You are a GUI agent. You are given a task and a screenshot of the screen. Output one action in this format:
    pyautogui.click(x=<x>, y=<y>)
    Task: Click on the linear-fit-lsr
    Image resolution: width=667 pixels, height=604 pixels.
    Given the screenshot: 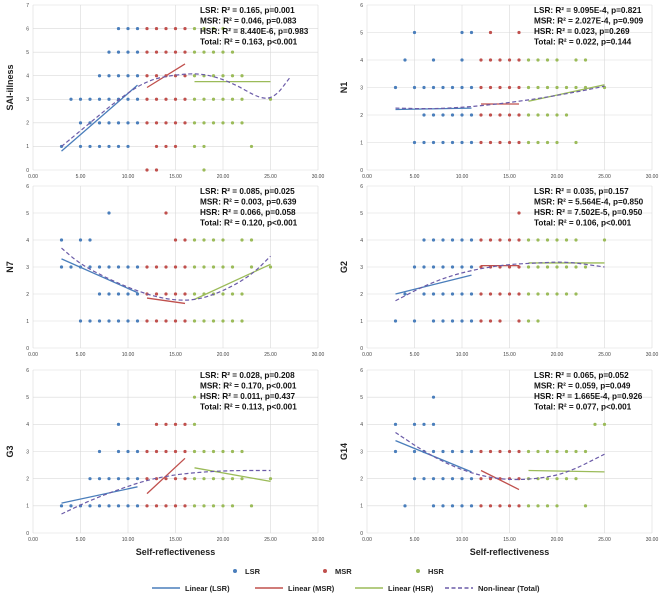 What is the action you would take?
    pyautogui.click(x=433, y=456)
    